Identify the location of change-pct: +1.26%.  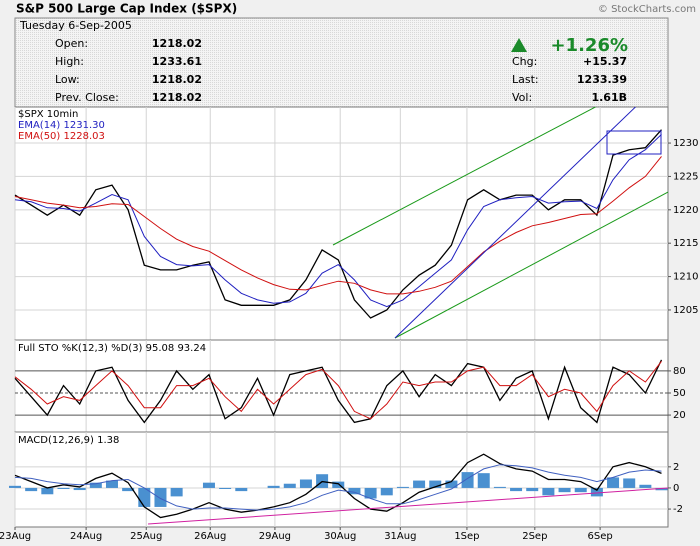
(589, 45).